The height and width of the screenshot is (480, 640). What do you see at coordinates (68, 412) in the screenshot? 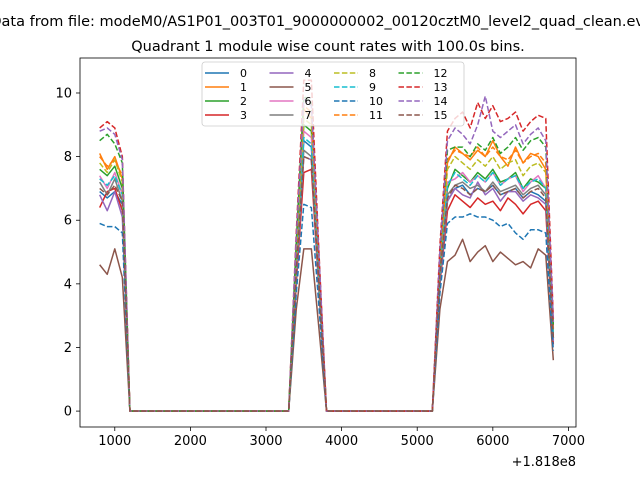
I see `y-tick-label: 0` at bounding box center [68, 412].